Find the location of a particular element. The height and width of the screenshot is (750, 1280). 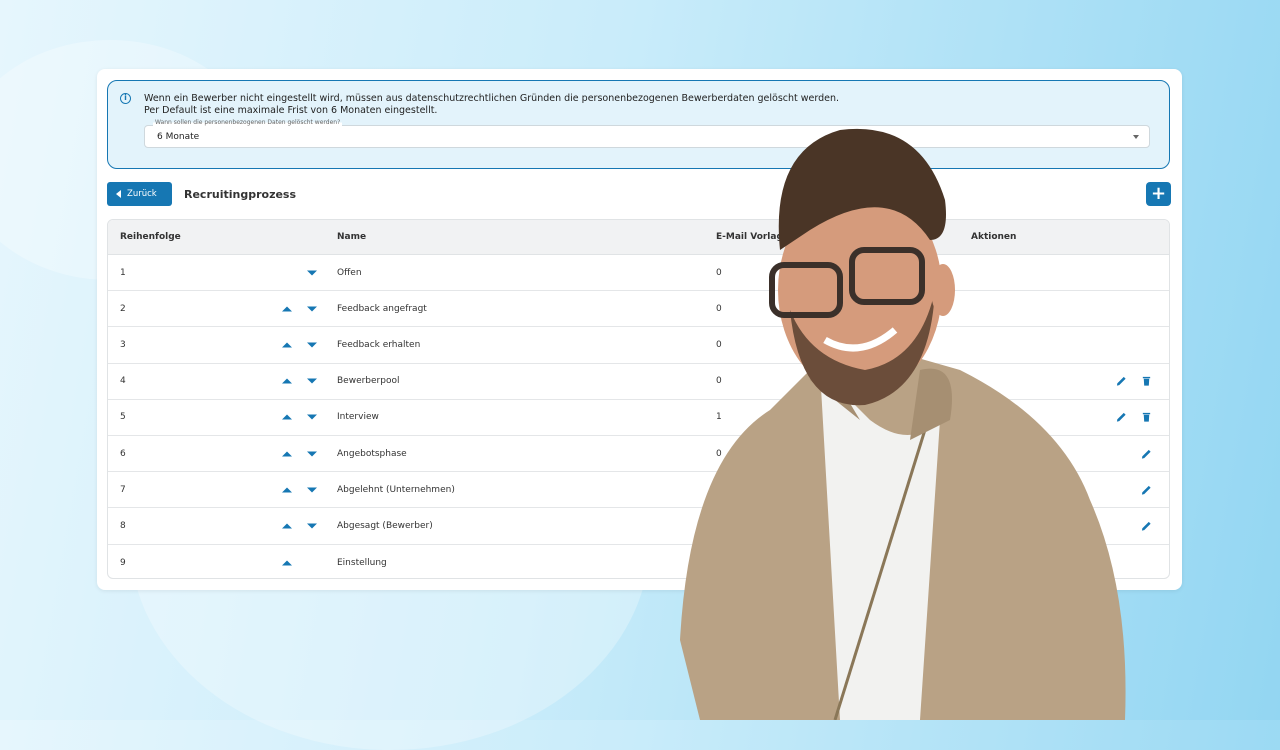

header-name: Name is located at coordinates (352, 237).